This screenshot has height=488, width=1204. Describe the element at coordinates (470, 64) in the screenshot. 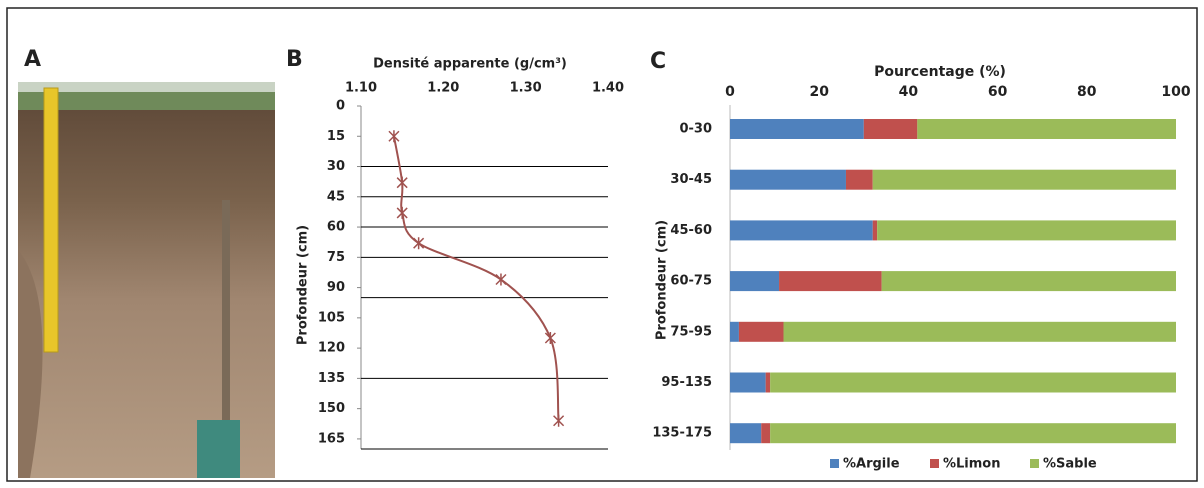

I see `chart-title: Densité apparente (g/cm³)` at that location.